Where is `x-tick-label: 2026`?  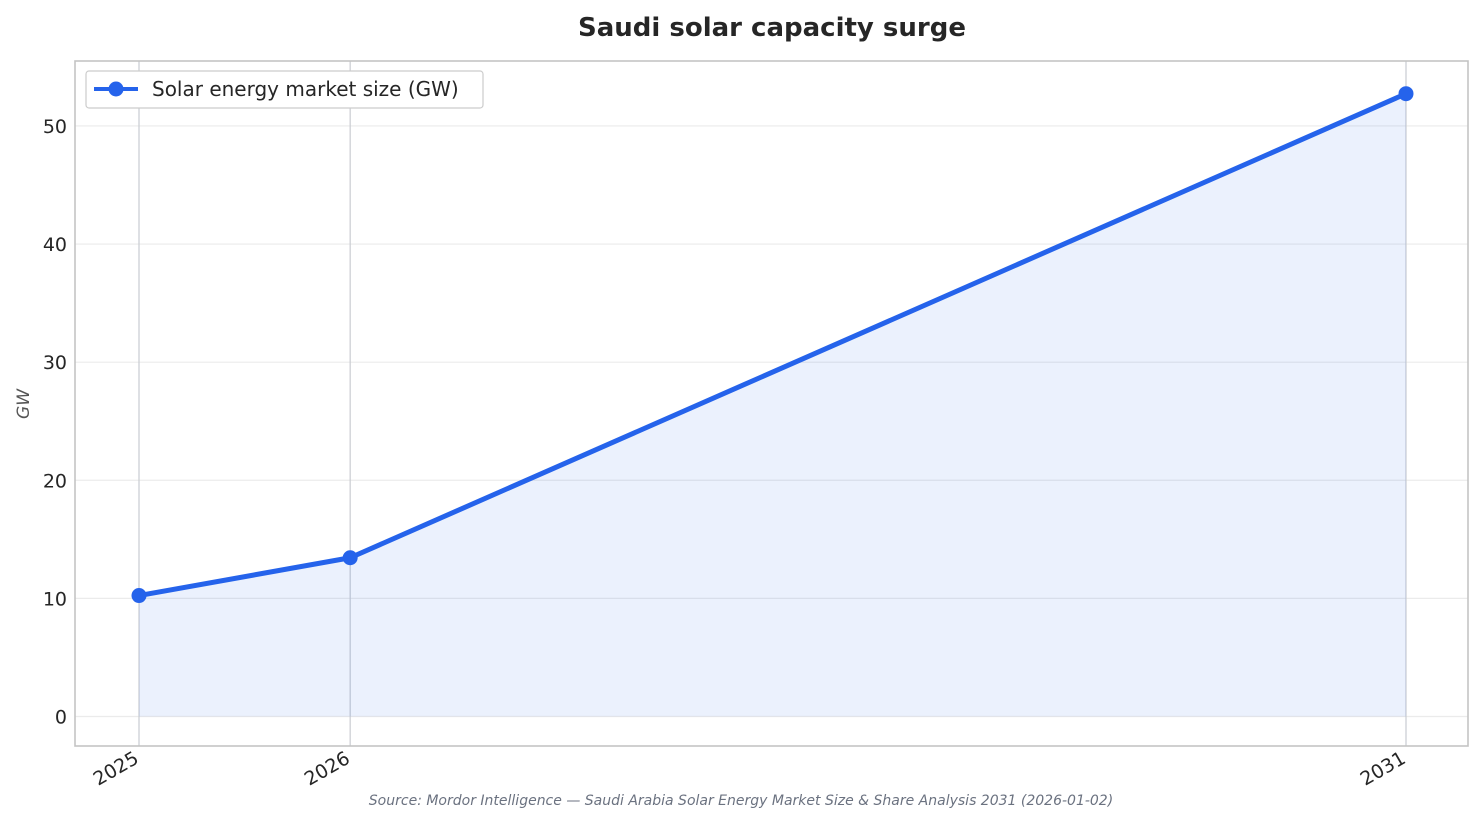
x-tick-label: 2026 is located at coordinates (327, 768).